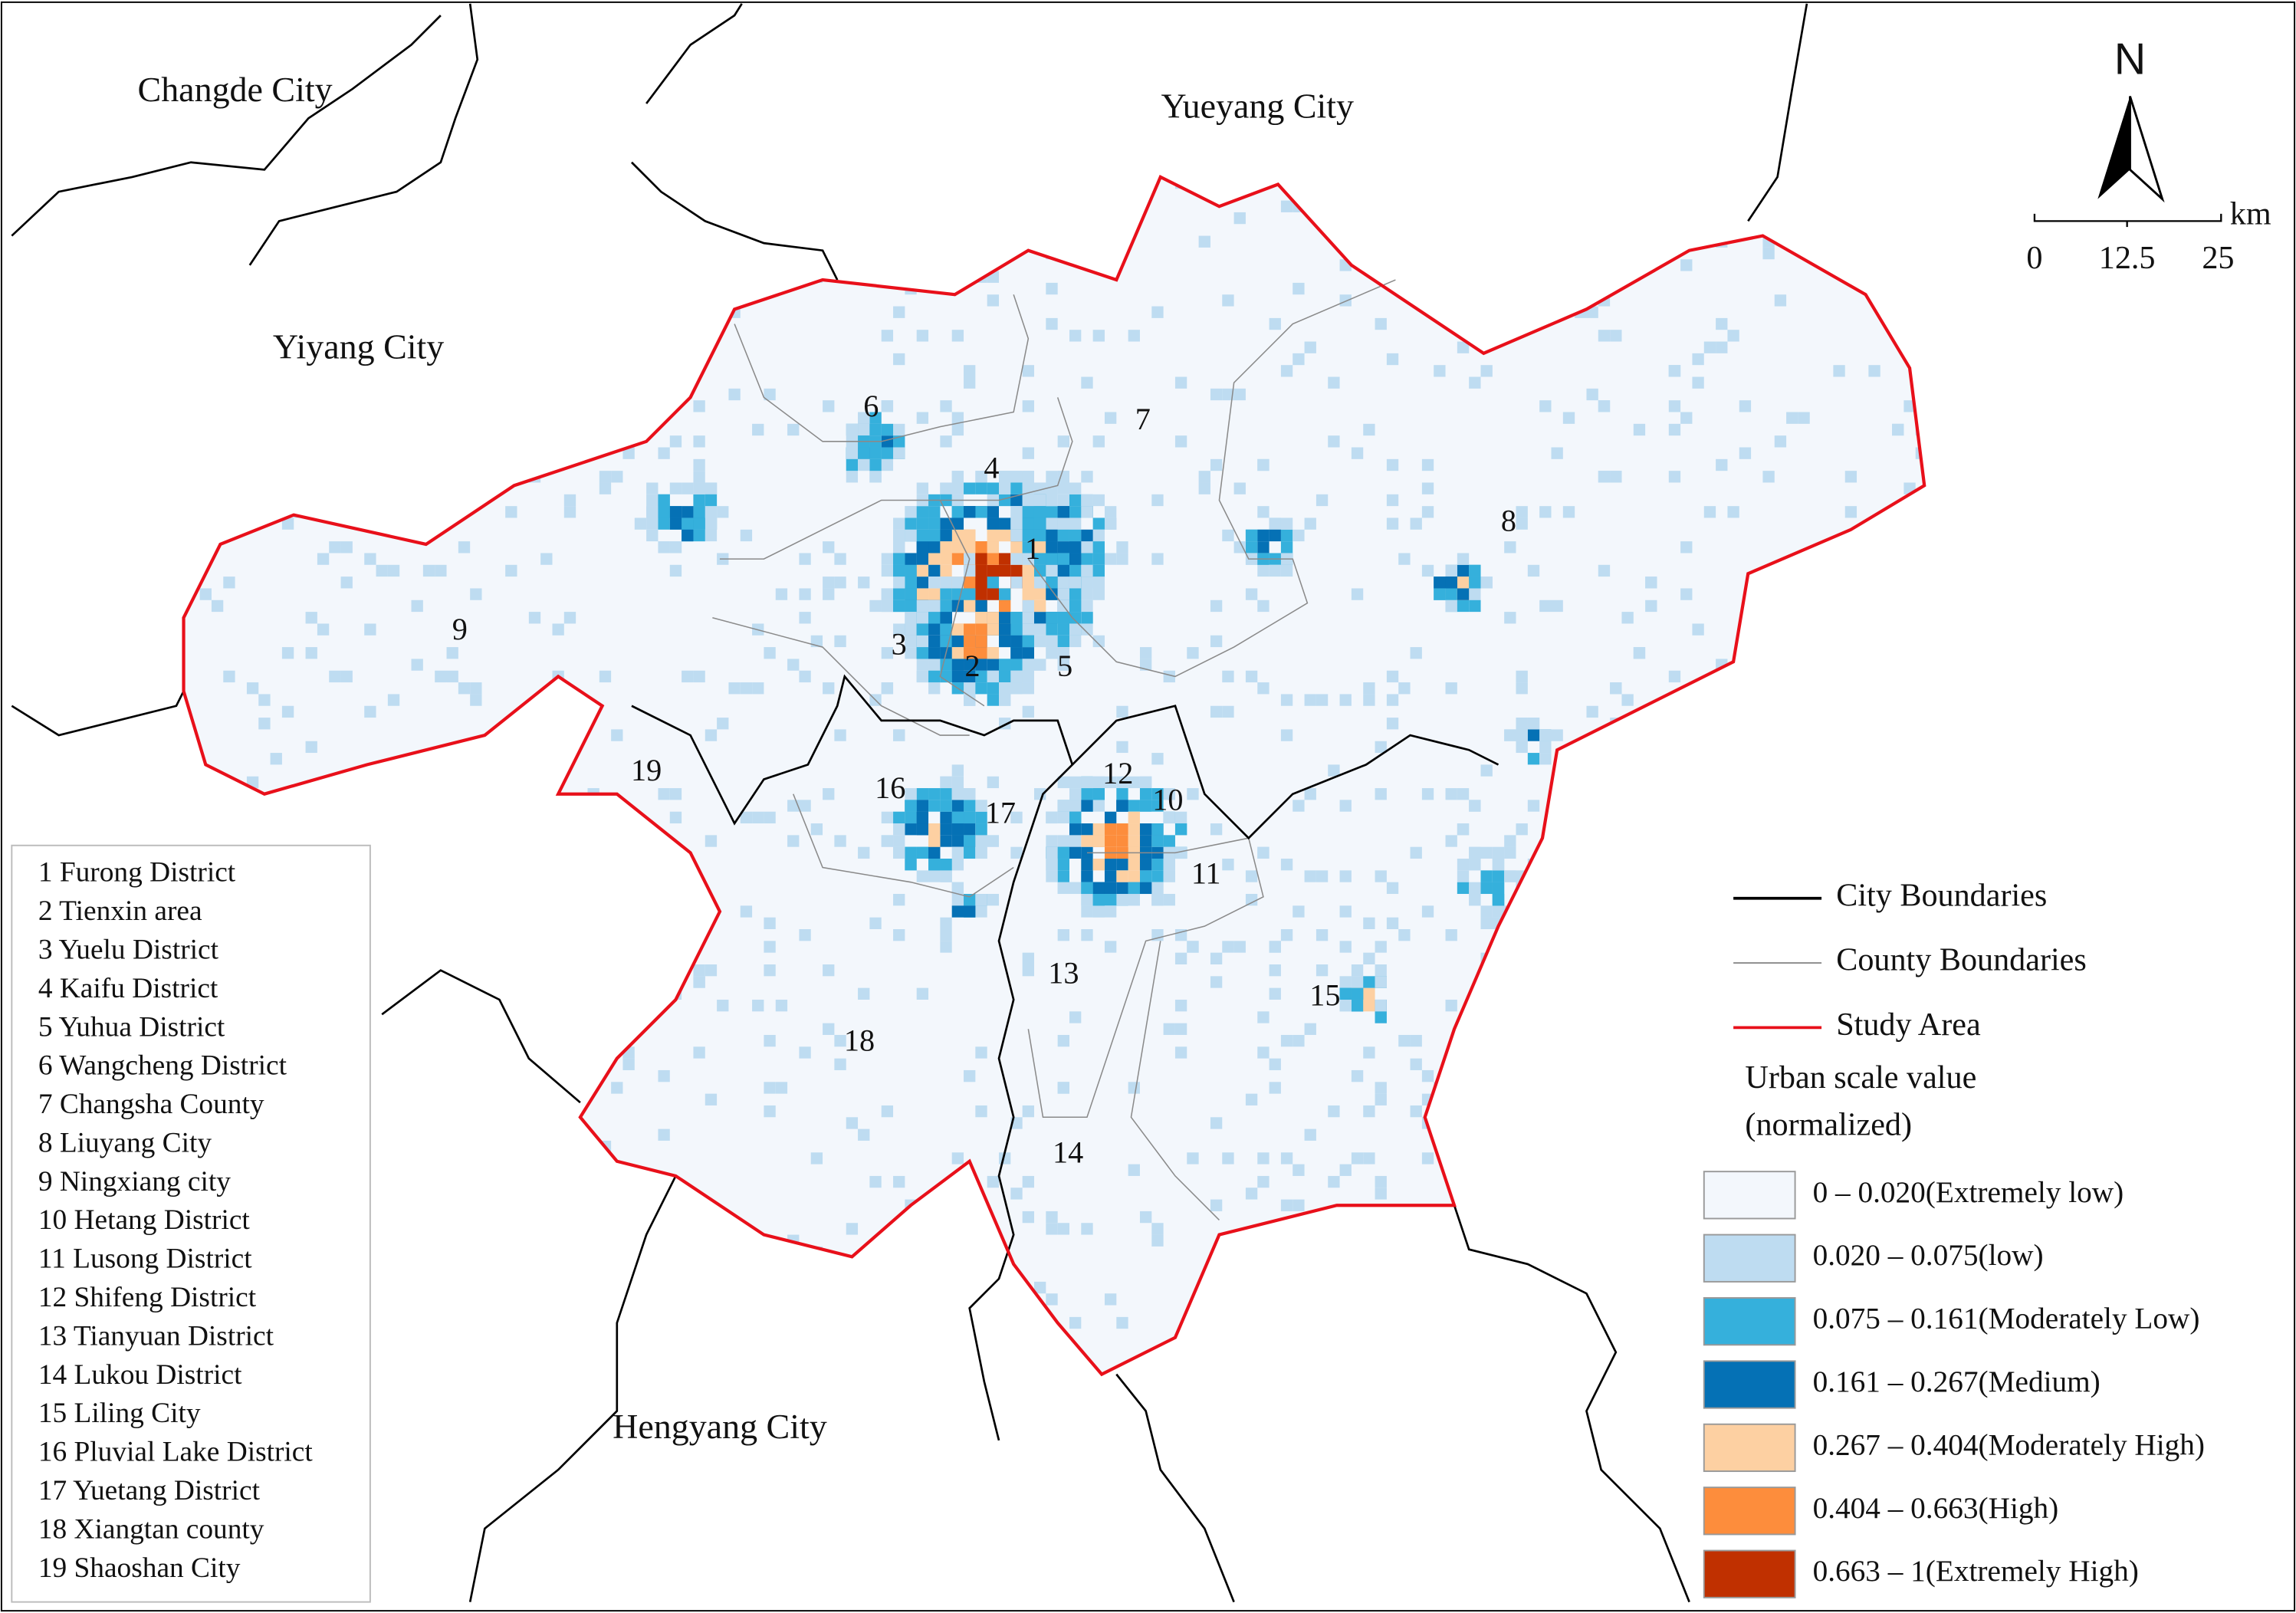  What do you see at coordinates (899, 643) in the screenshot?
I see `district-number: 3` at bounding box center [899, 643].